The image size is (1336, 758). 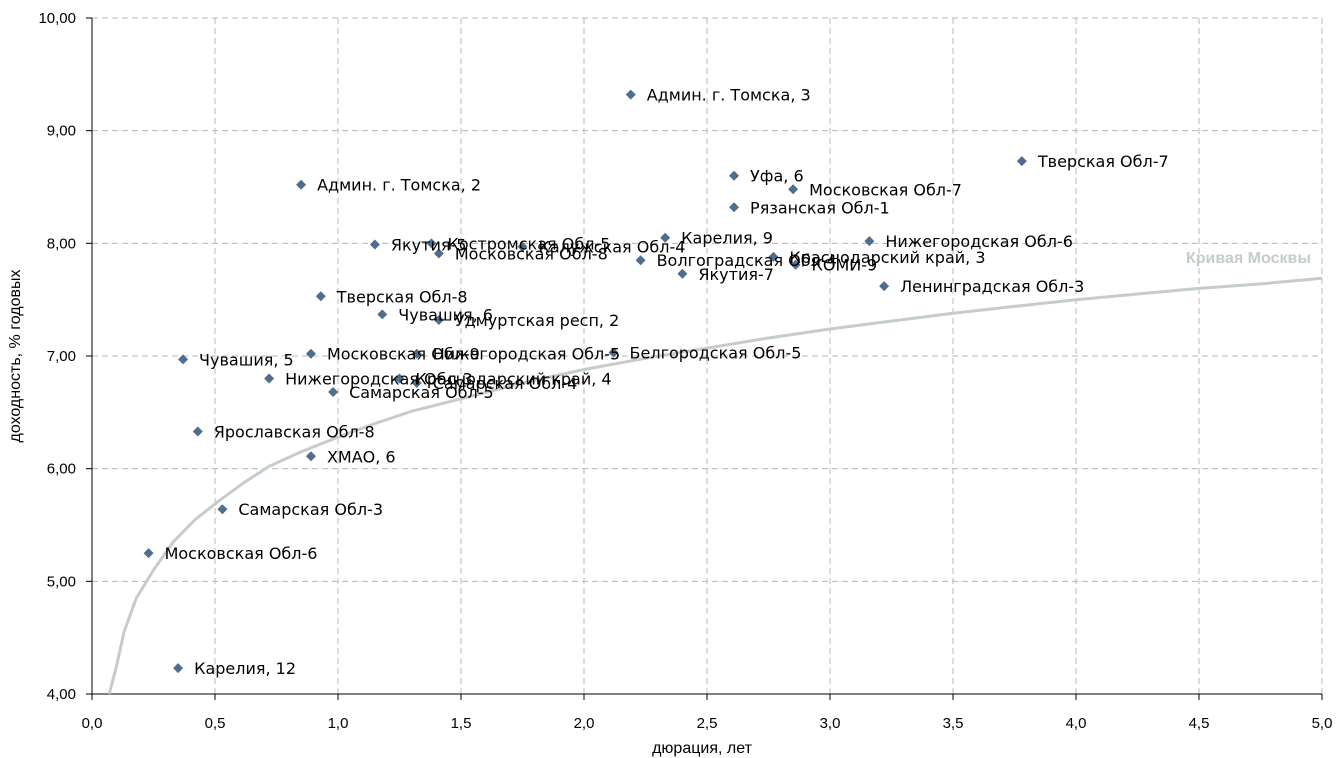 What do you see at coordinates (399, 185) in the screenshot?
I see `data-point-label: Админ. г. Томска, 2` at bounding box center [399, 185].